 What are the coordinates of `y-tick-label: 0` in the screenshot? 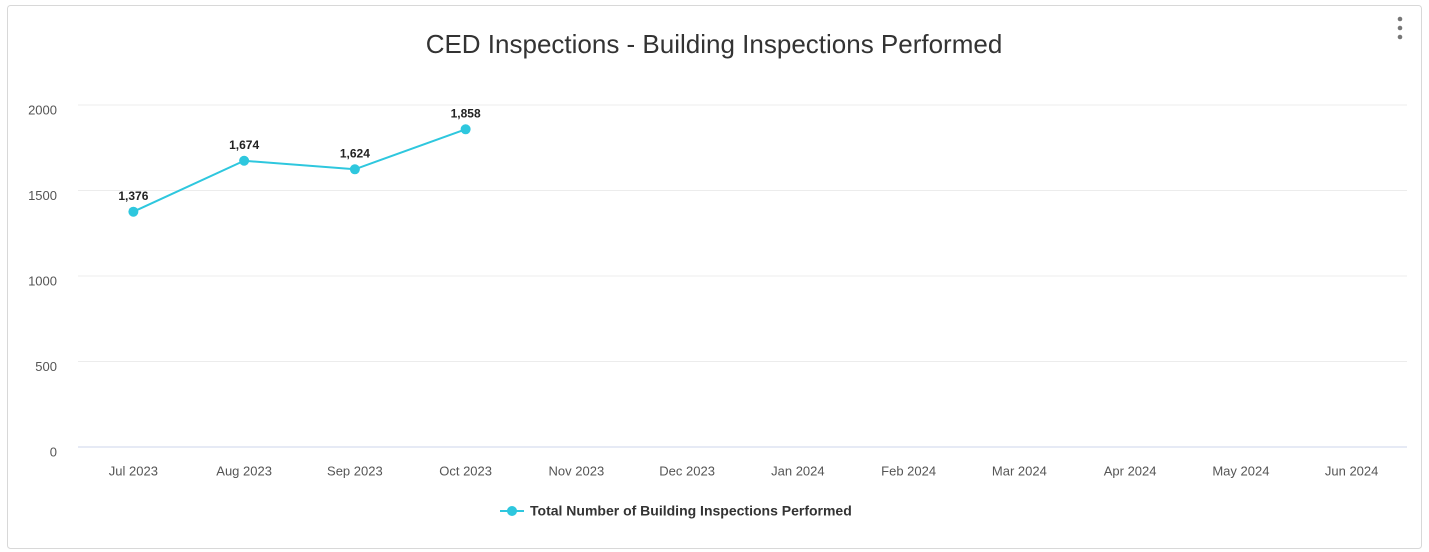 It's located at (53, 451).